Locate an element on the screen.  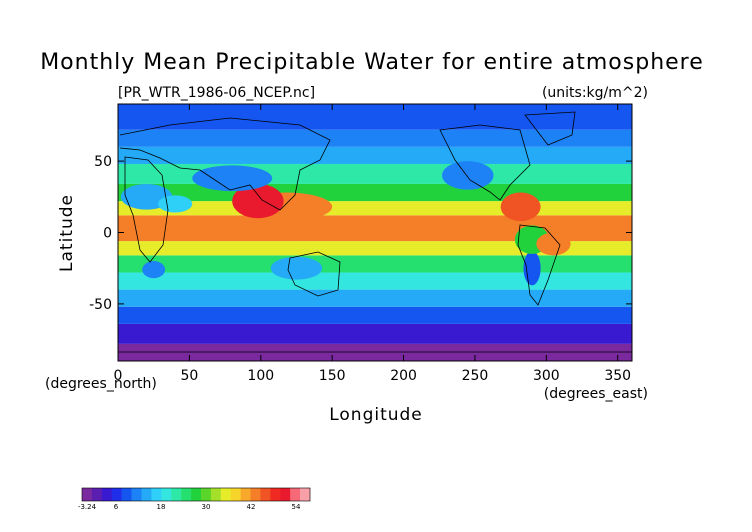
coastline-north-america is located at coordinates (485, 162).